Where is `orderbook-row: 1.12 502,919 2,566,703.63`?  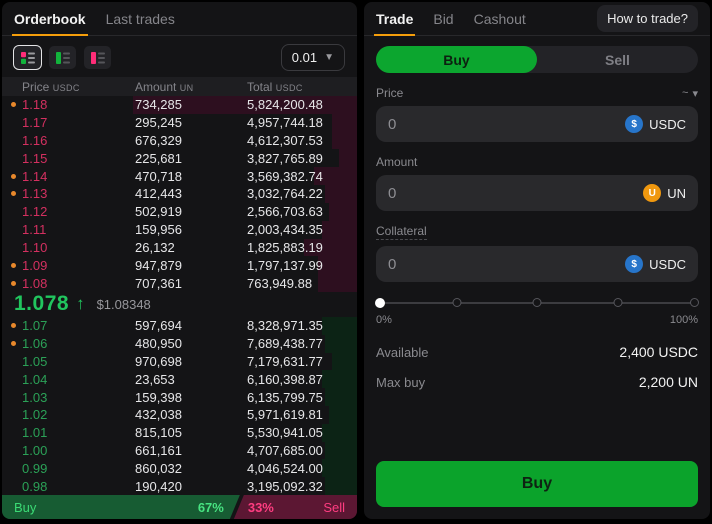
orderbook-row: 1.12 502,919 2,566,703.63 is located at coordinates (179, 211).